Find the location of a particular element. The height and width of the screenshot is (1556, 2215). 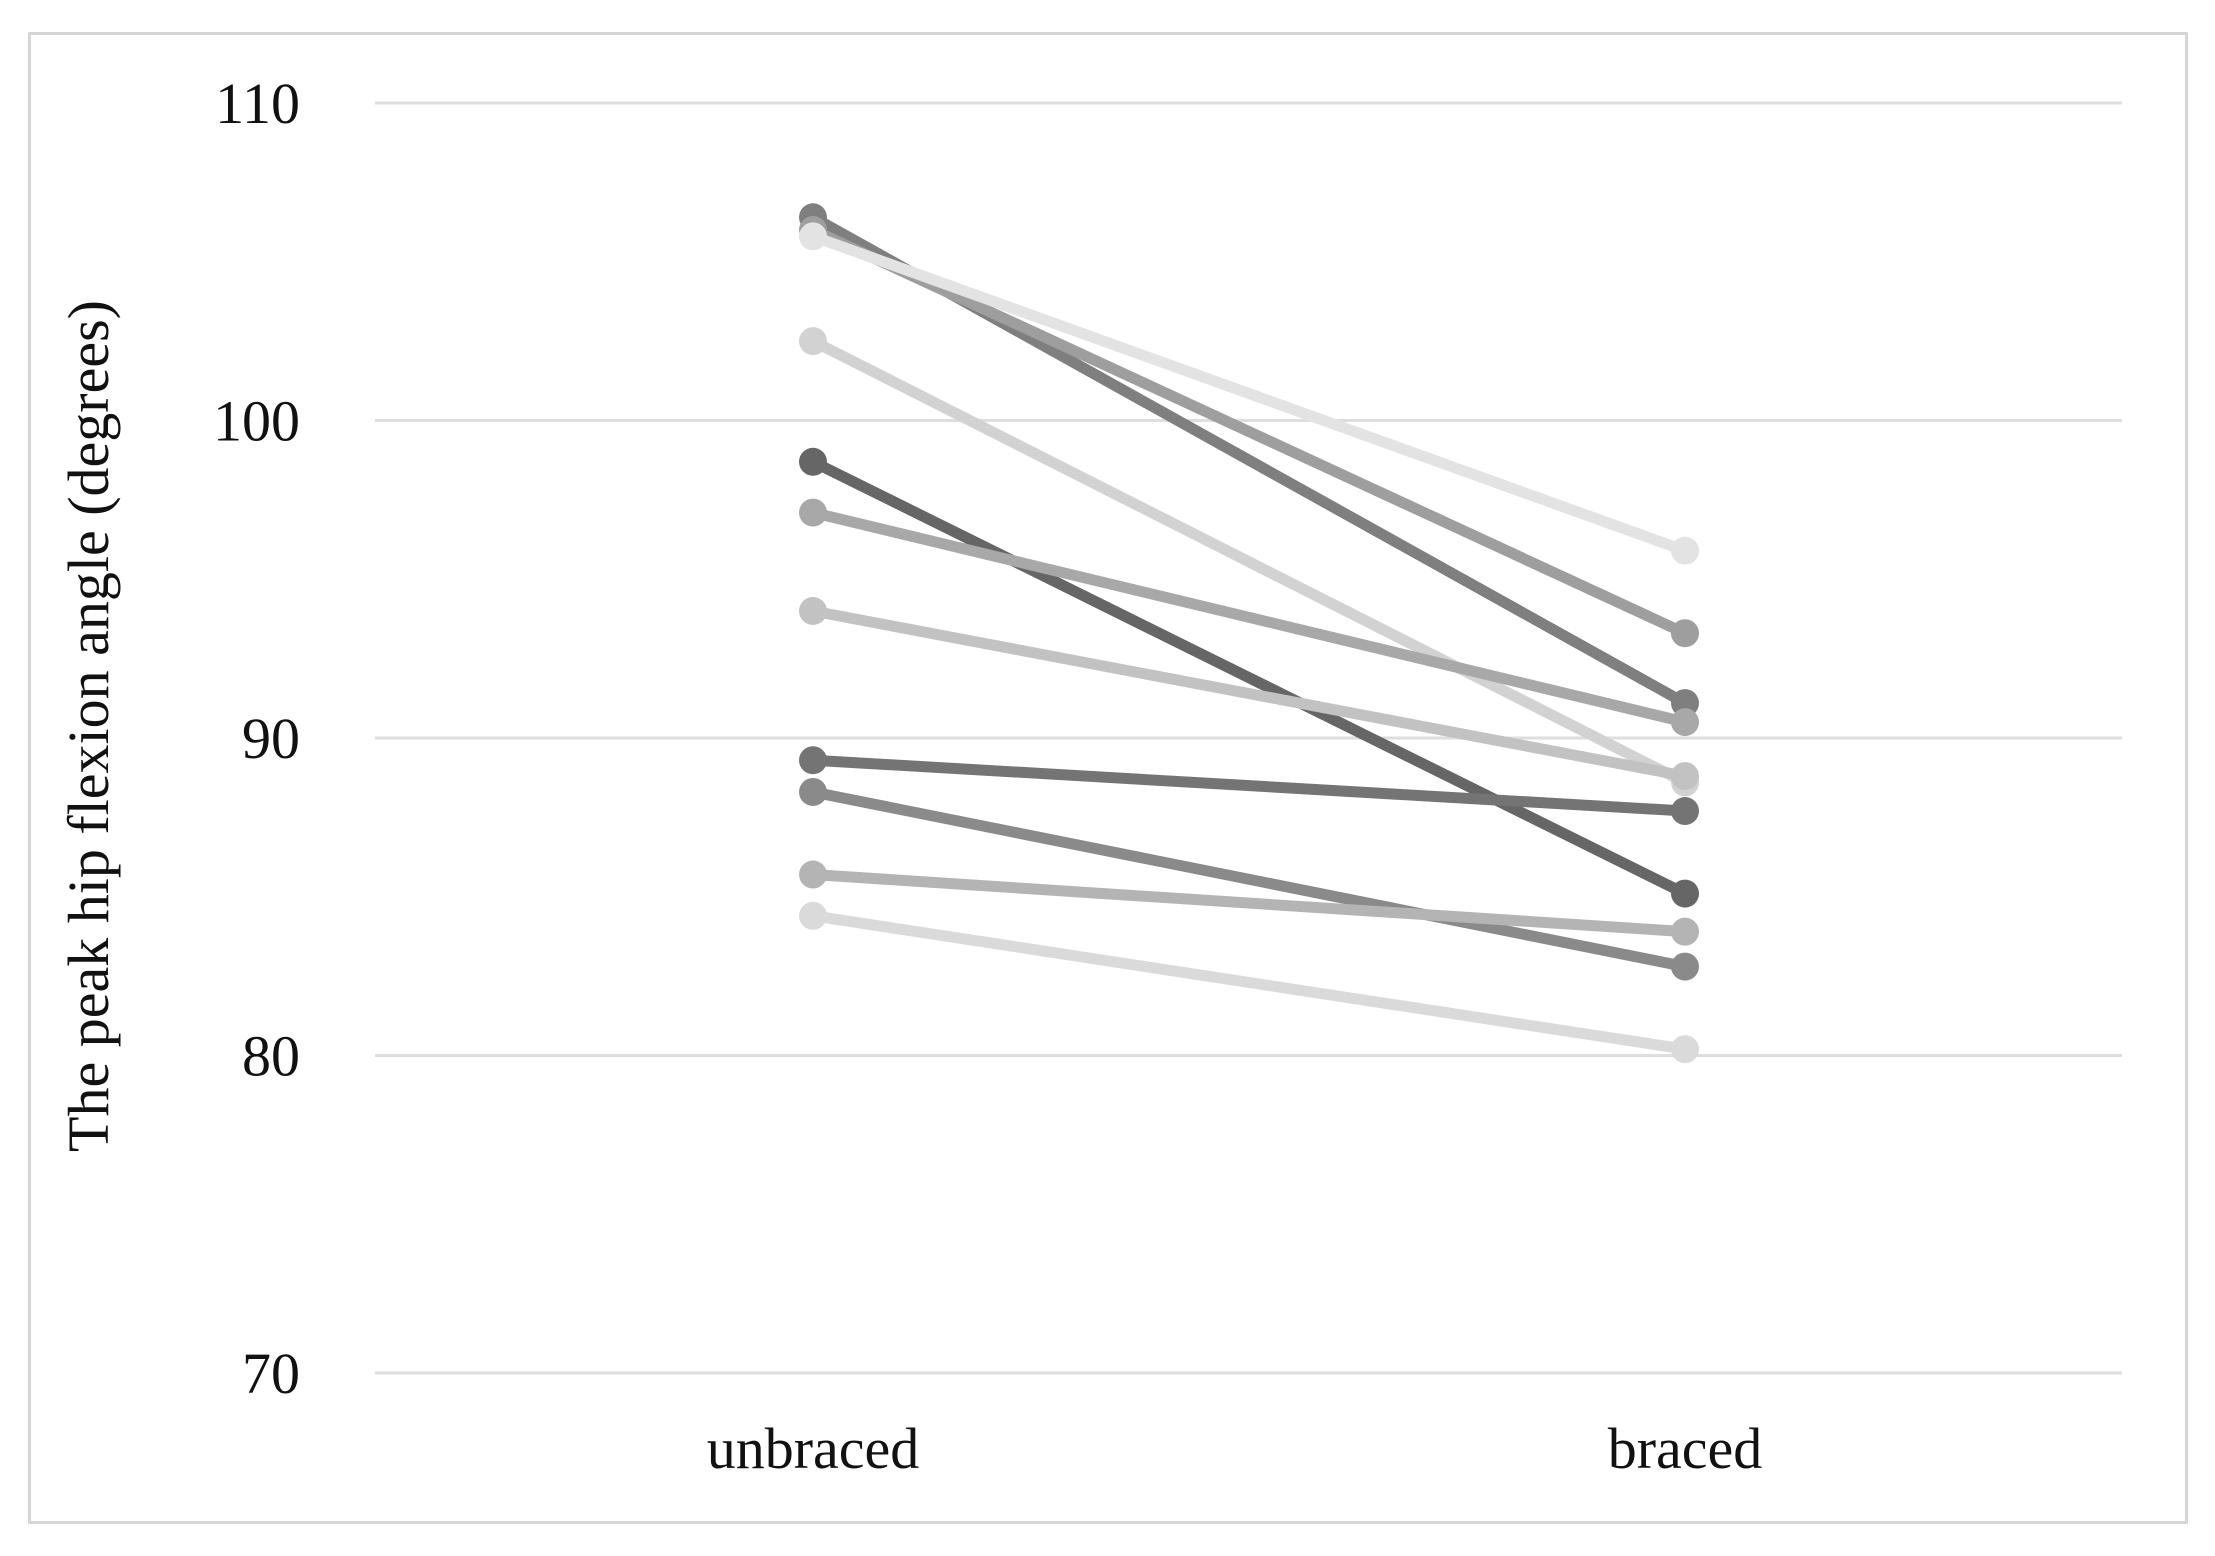

y-axis-title: The peak hip flexion angle (degrees) is located at coordinates (88, 726).